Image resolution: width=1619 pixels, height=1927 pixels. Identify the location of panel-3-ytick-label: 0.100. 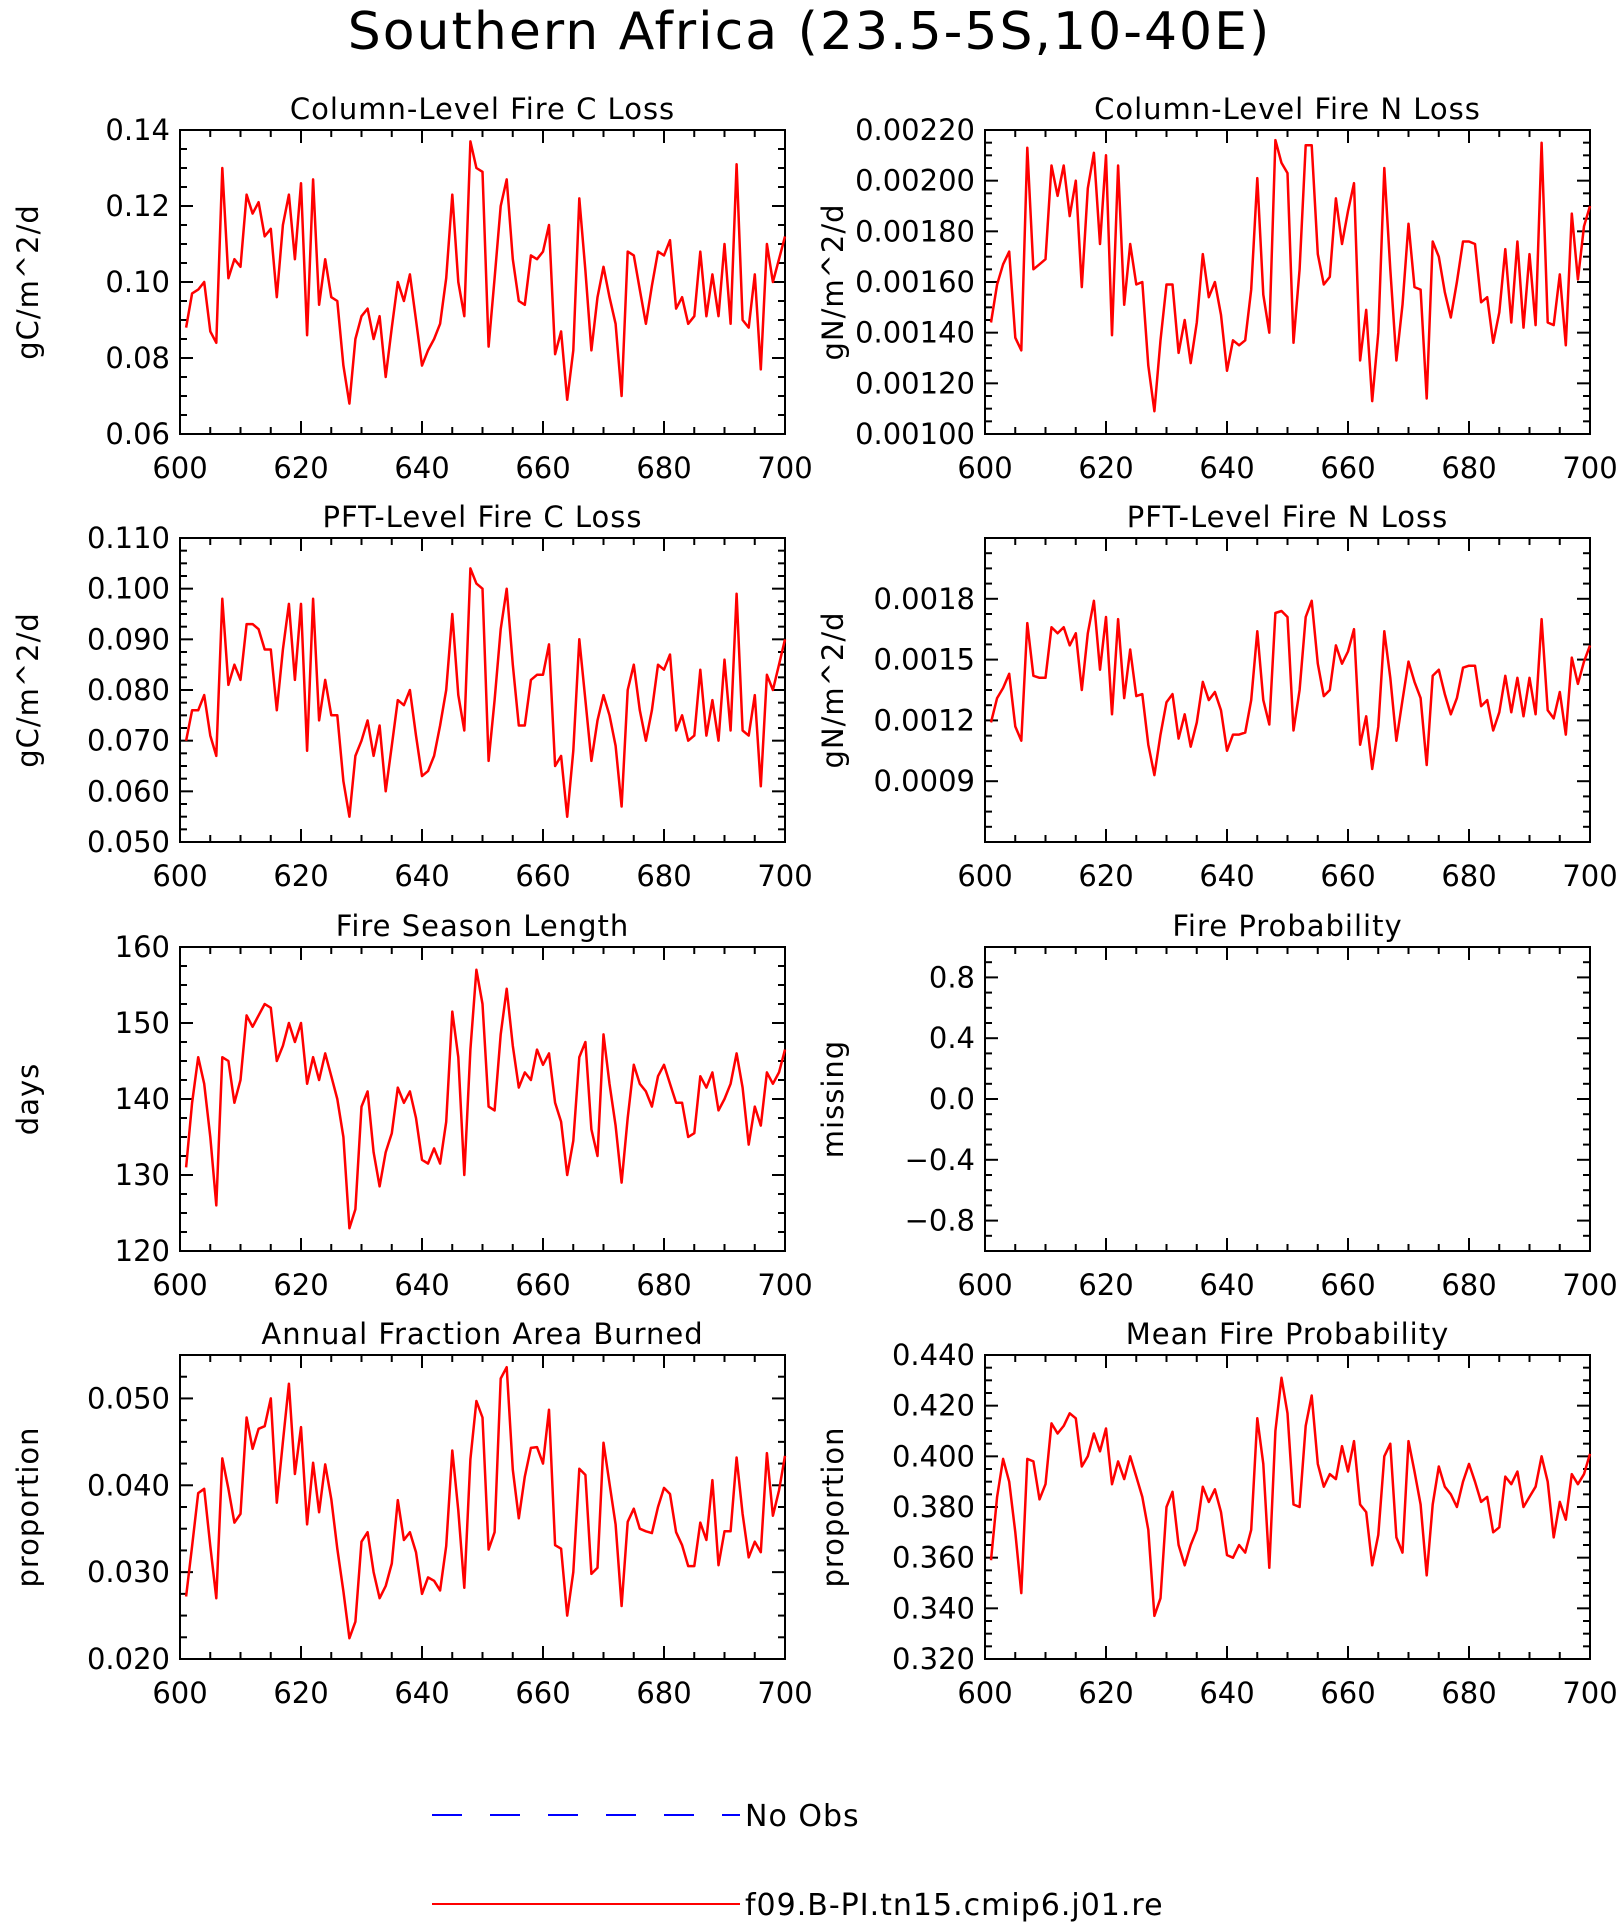
(128, 589).